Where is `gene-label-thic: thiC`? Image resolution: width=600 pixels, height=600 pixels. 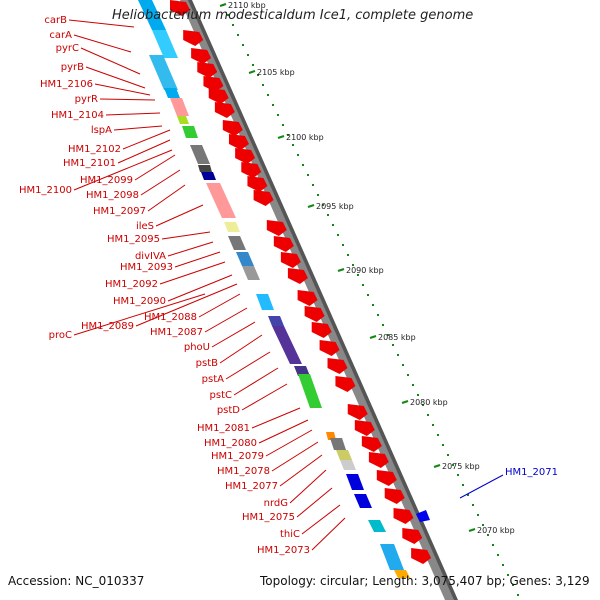
gene-label-thic: thiC is located at coordinates (290, 534).